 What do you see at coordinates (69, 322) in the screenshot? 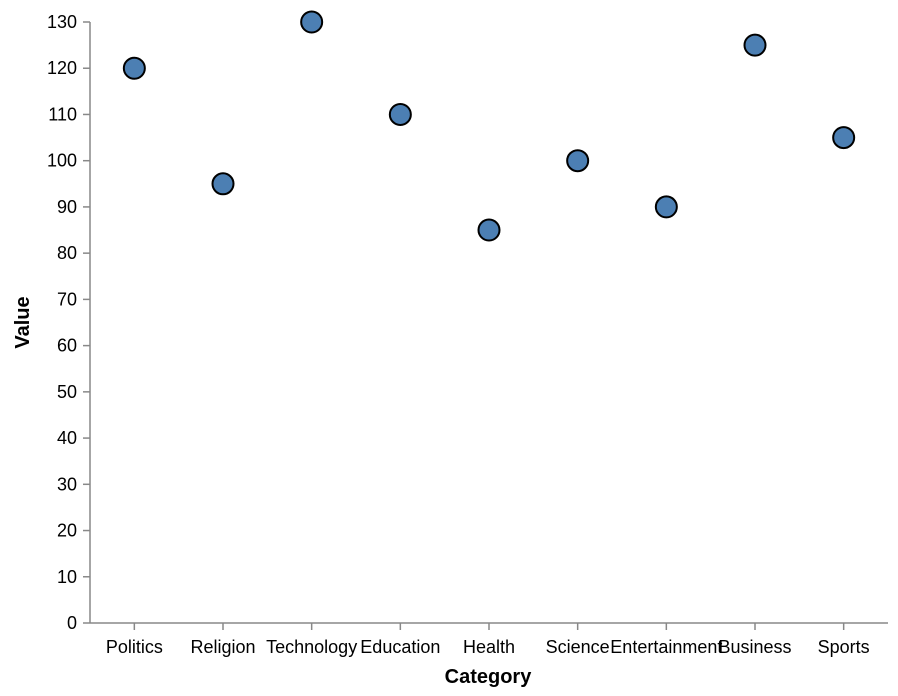
I see `y-axis: 0 10 20 30 40 50 60 70 80 90 100 110 120 130` at bounding box center [69, 322].